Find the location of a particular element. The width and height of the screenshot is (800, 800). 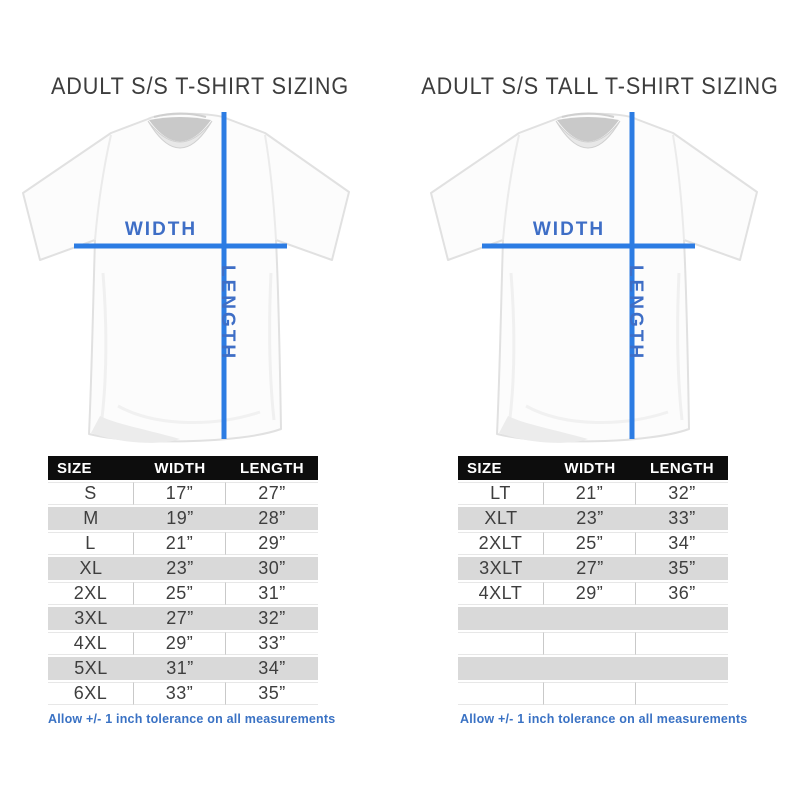

size-cell: 2XL is located at coordinates (91, 593).